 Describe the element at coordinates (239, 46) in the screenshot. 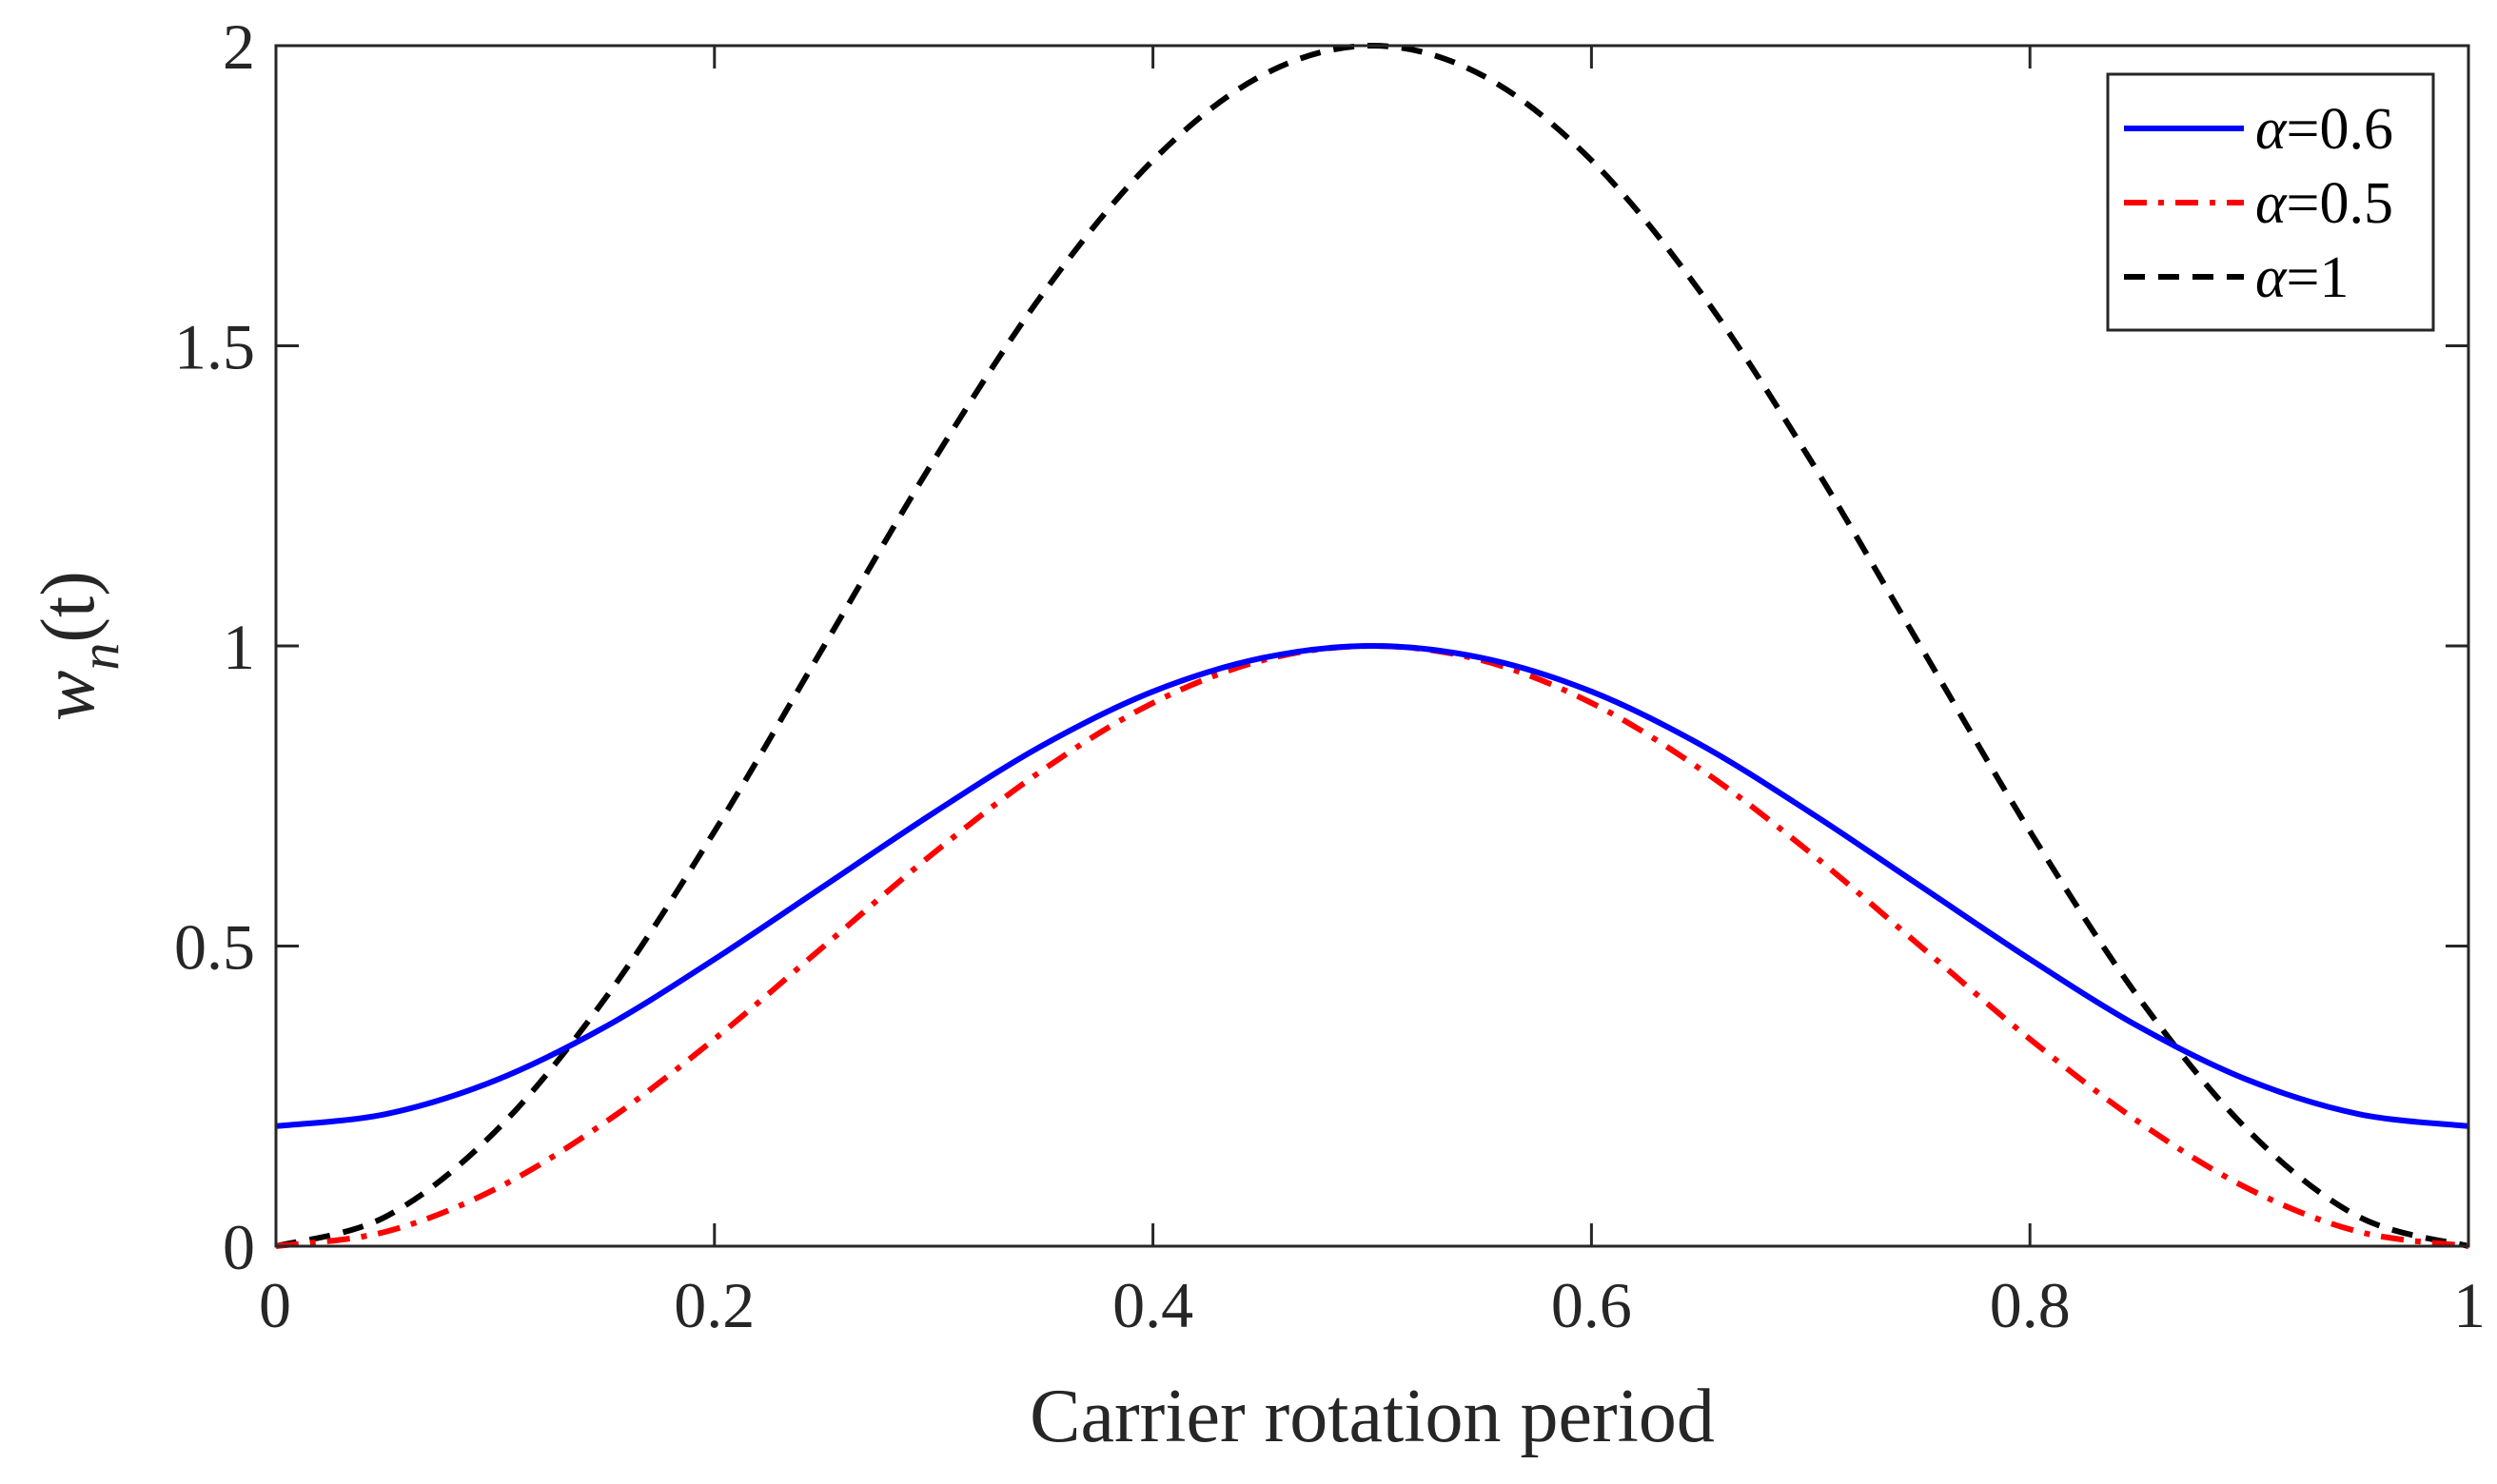

I see `y-tick-label: 2` at that location.